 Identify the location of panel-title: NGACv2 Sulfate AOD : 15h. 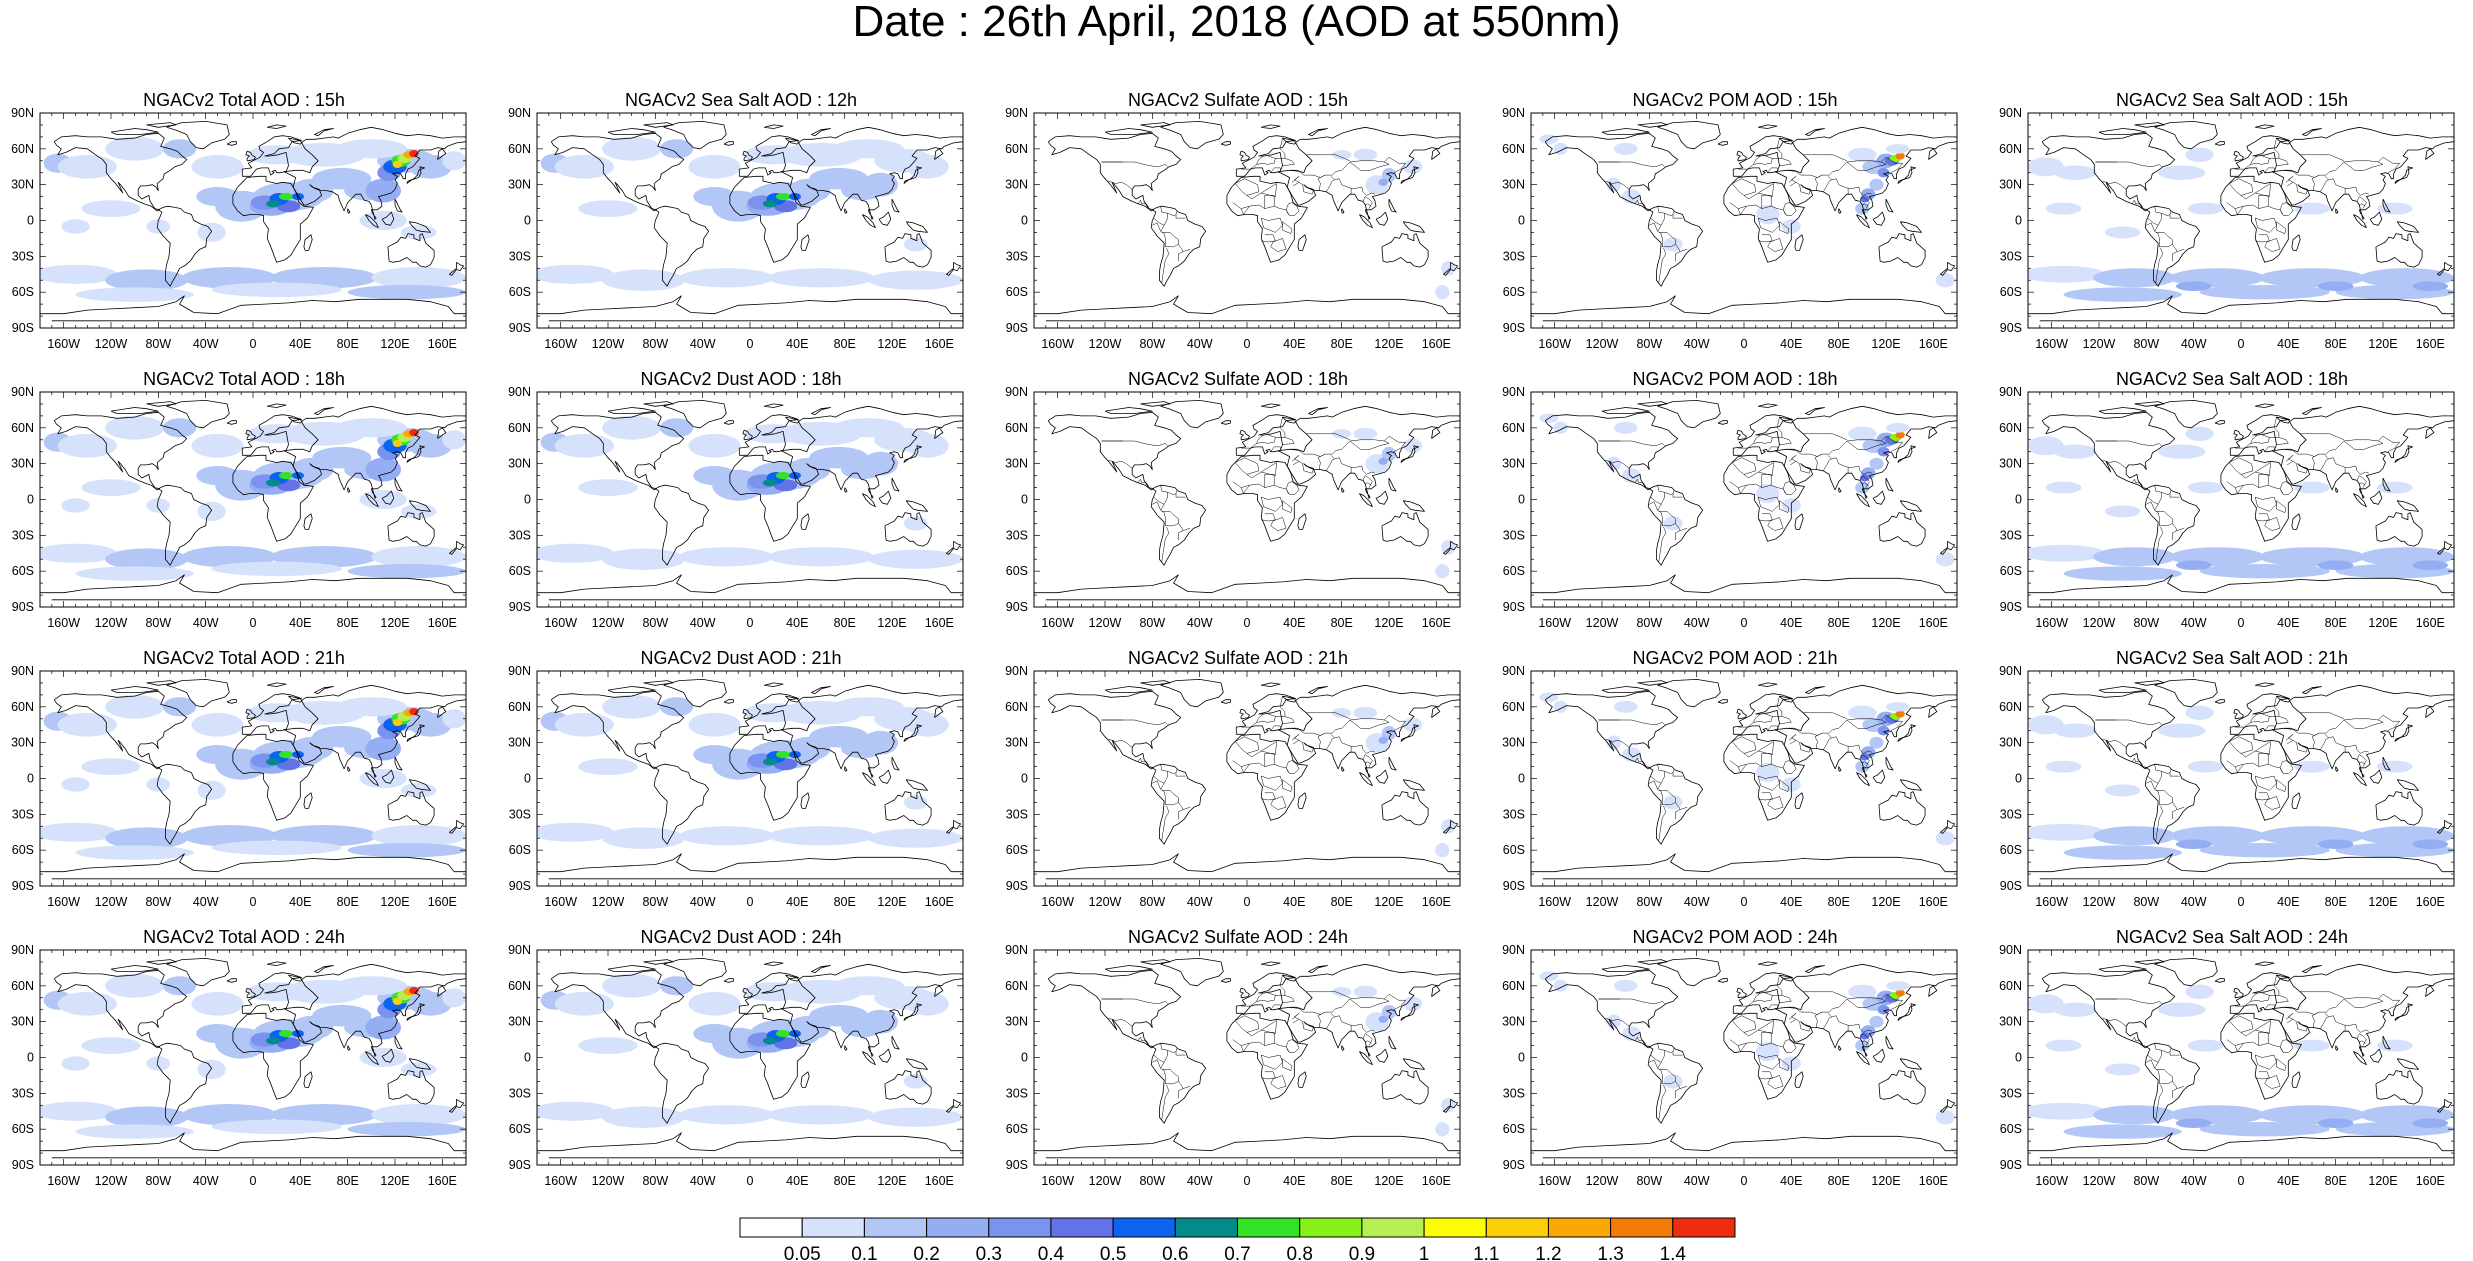
(1238, 100).